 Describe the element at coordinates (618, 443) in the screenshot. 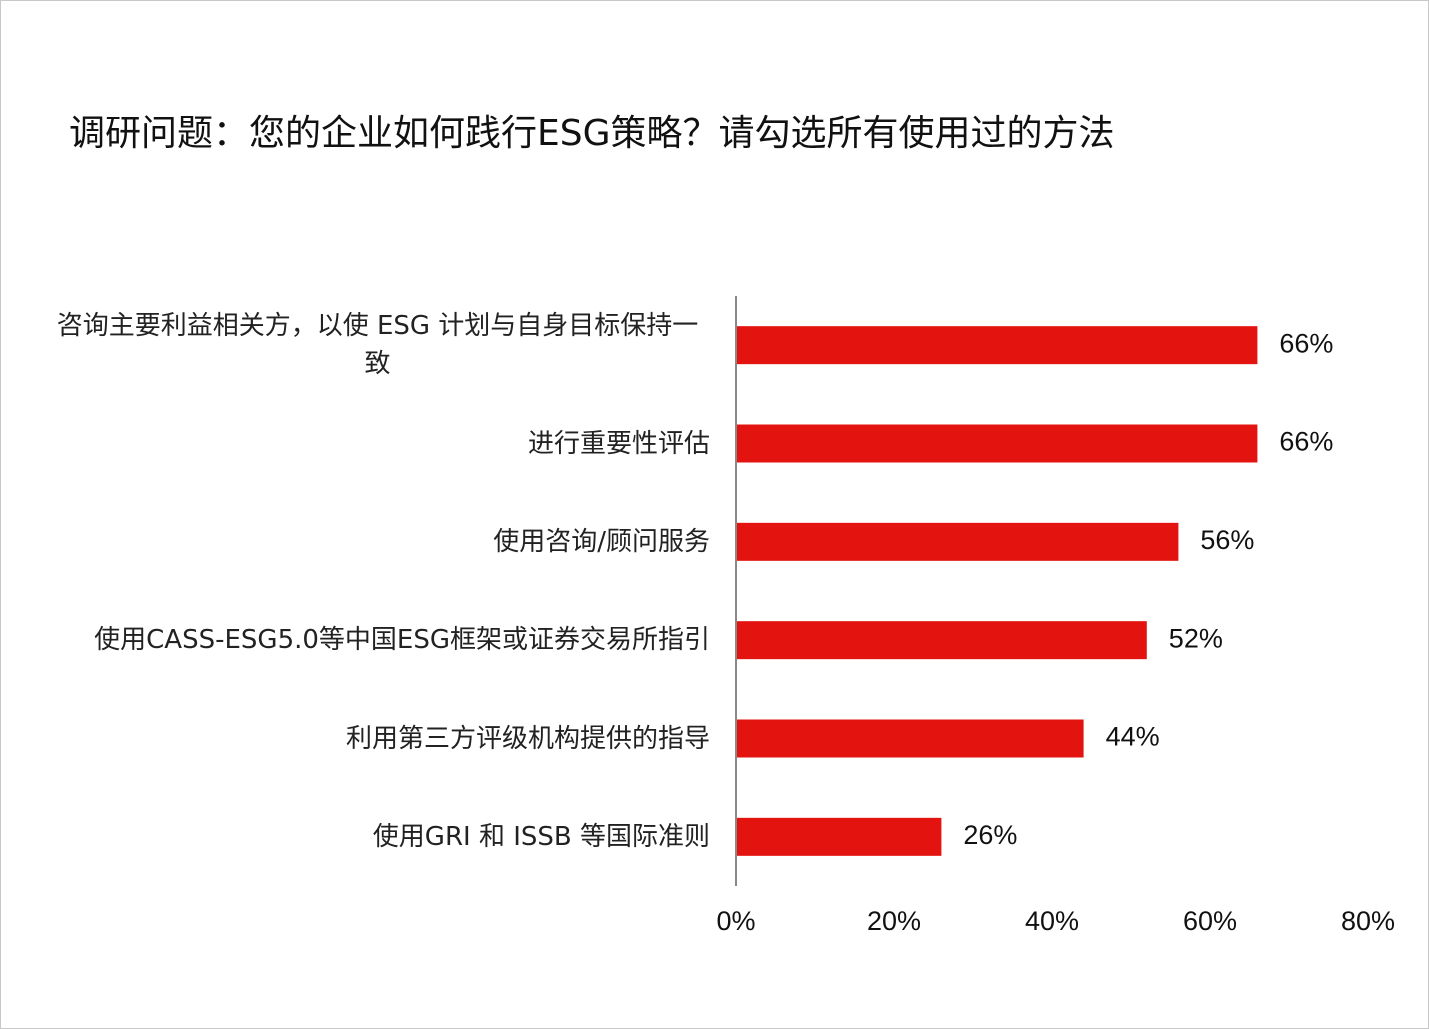

I see `y-tick-label: 进行重要性评估` at that location.